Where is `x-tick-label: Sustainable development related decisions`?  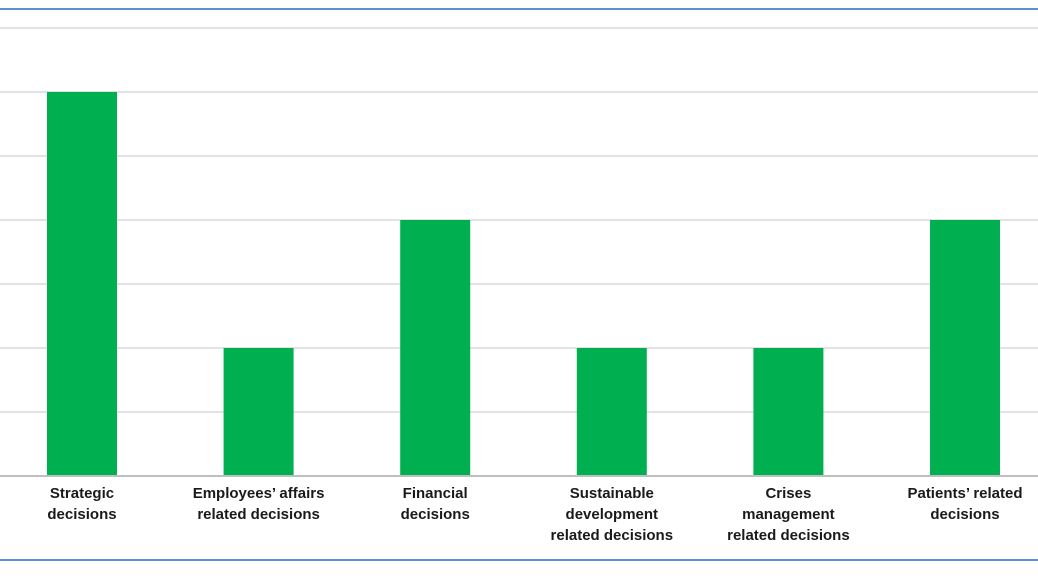
x-tick-label: Sustainable development related decisions is located at coordinates (612, 514).